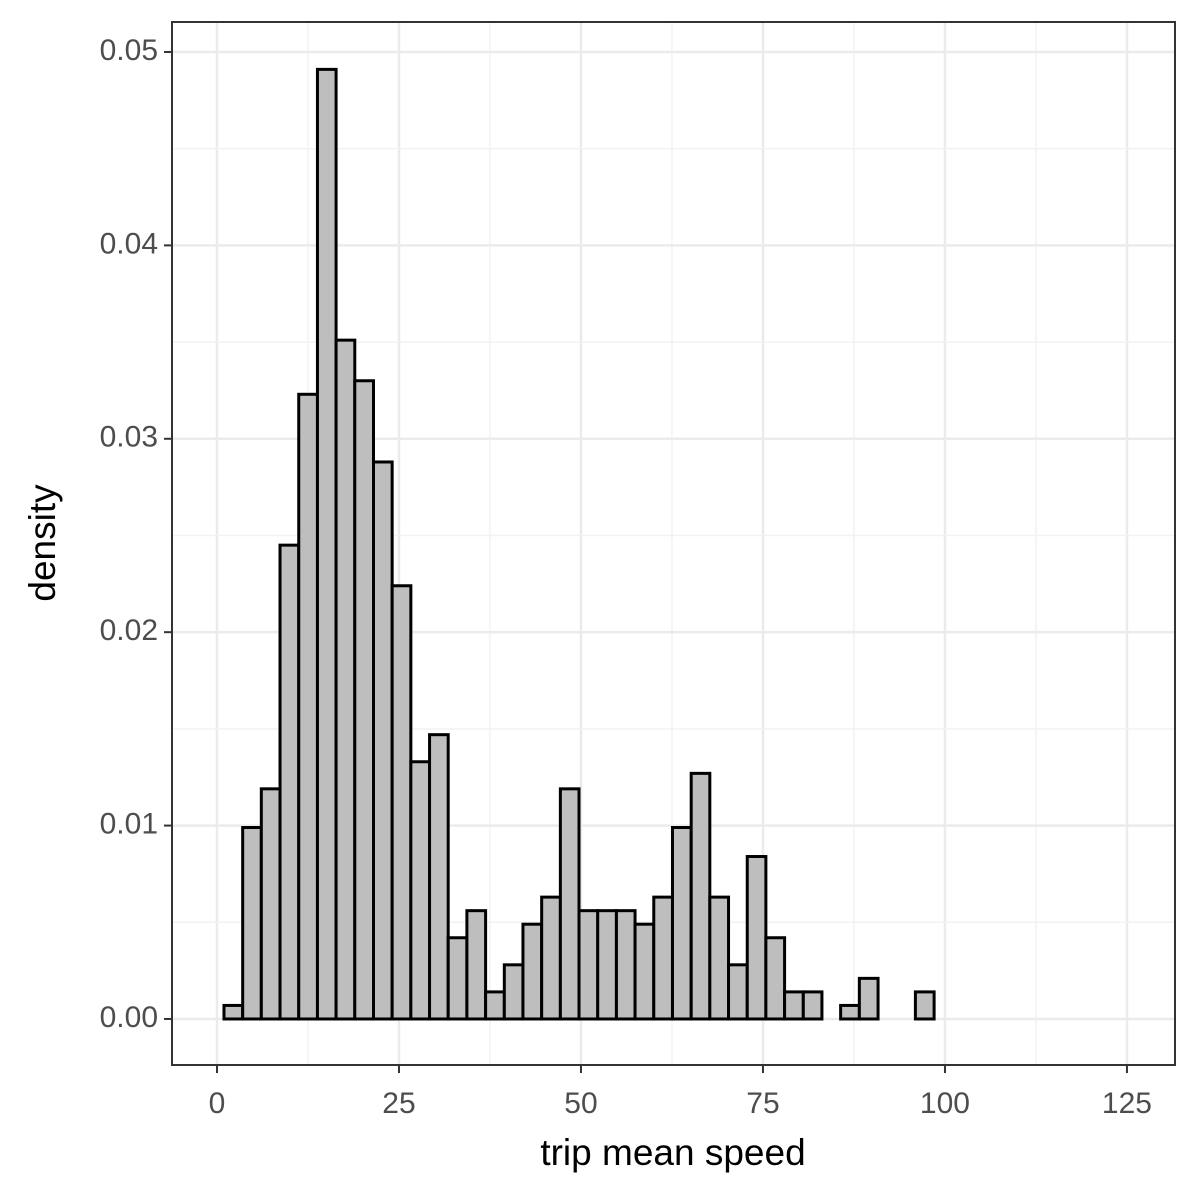 The height and width of the screenshot is (1200, 1200). Describe the element at coordinates (129, 437) in the screenshot. I see `y-tick-label: 0.03` at that location.